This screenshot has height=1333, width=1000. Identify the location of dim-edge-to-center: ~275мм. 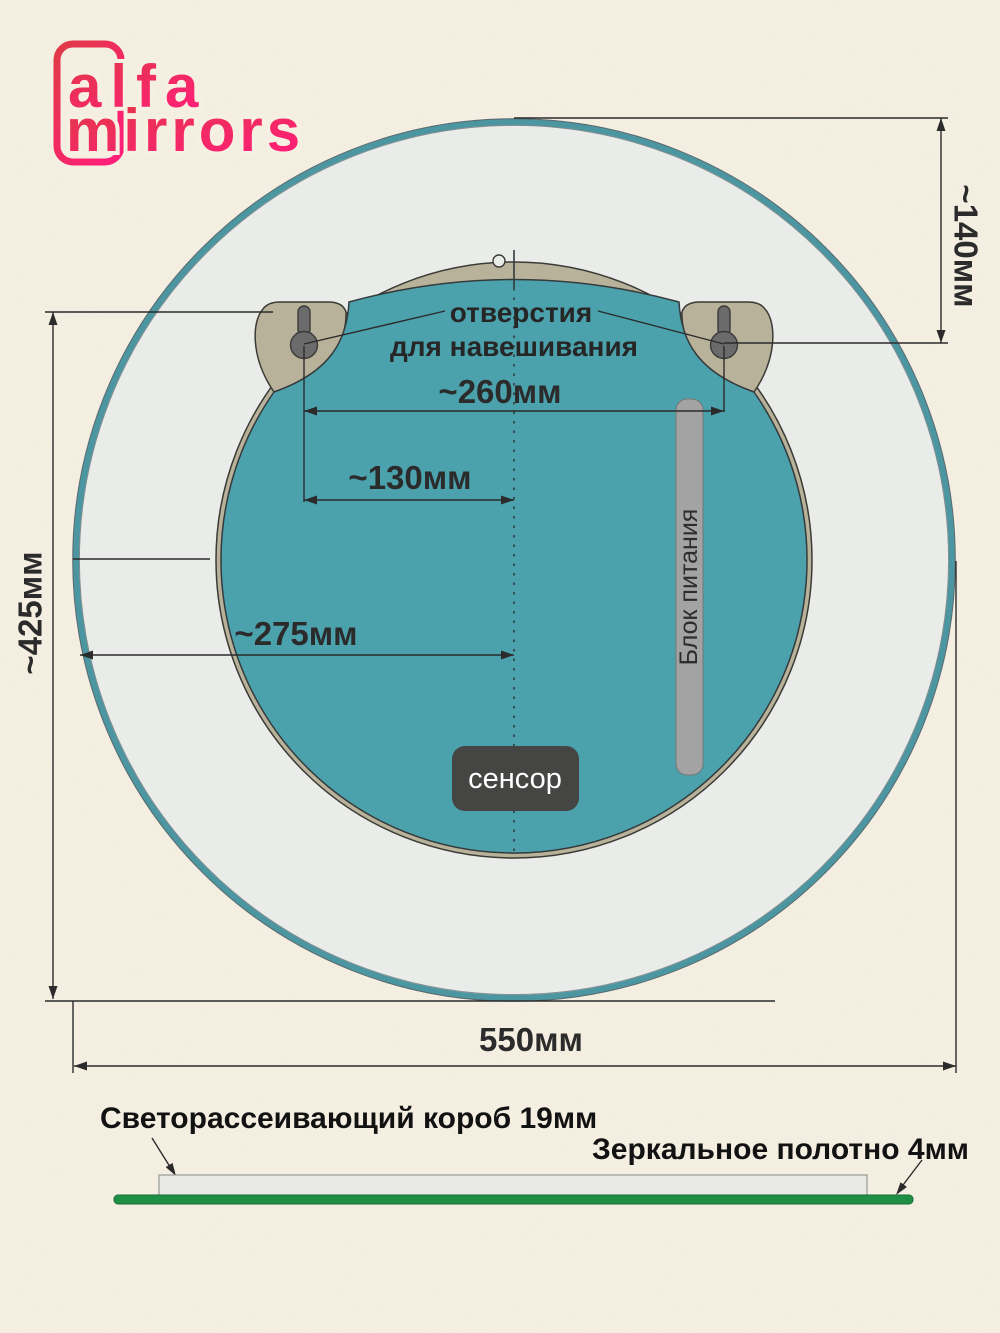
(293, 609).